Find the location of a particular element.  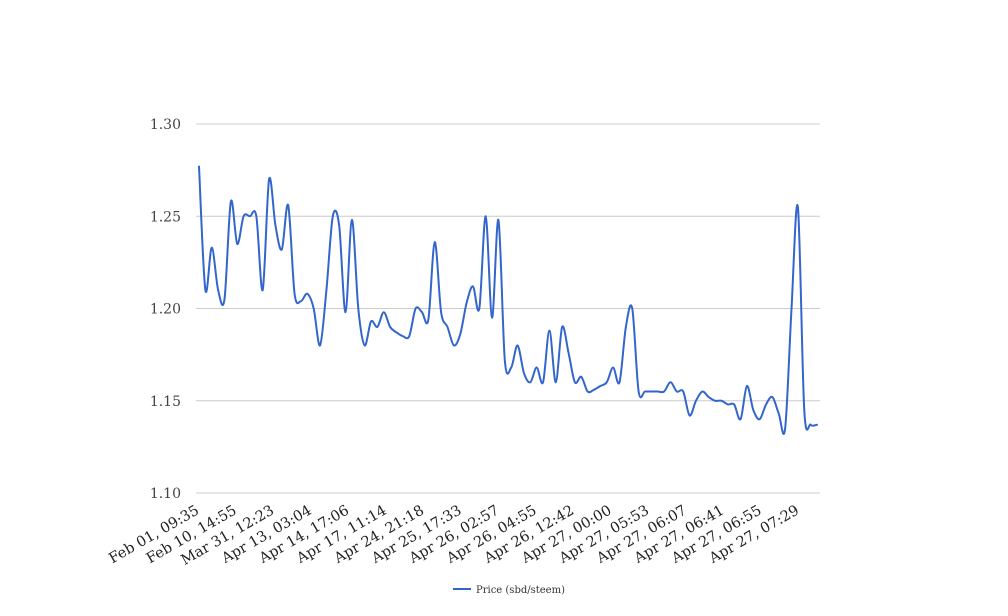

y-tick-label: 1.15 is located at coordinates (165, 402).